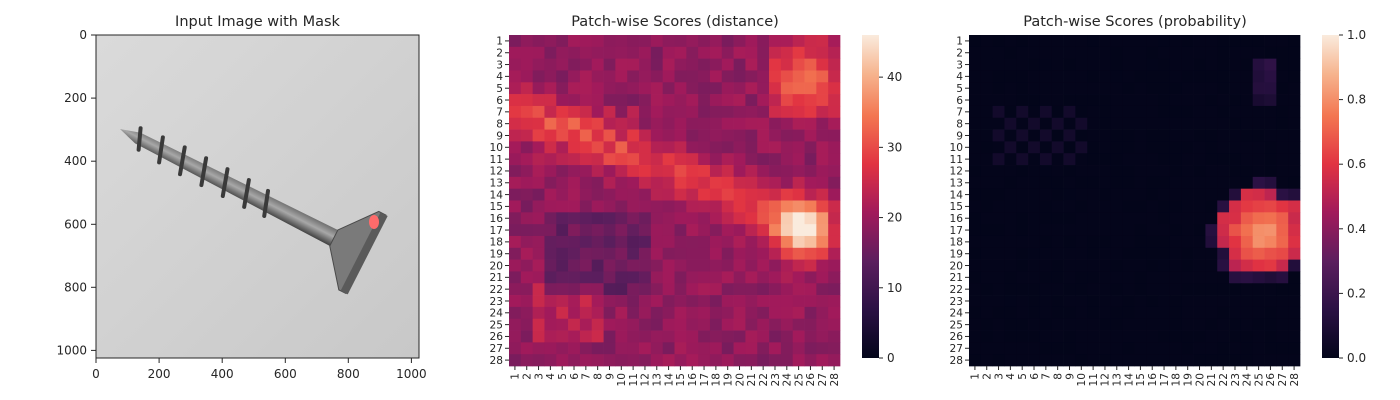  Describe the element at coordinates (957, 314) in the screenshot. I see `y-tick-label: 24` at that location.